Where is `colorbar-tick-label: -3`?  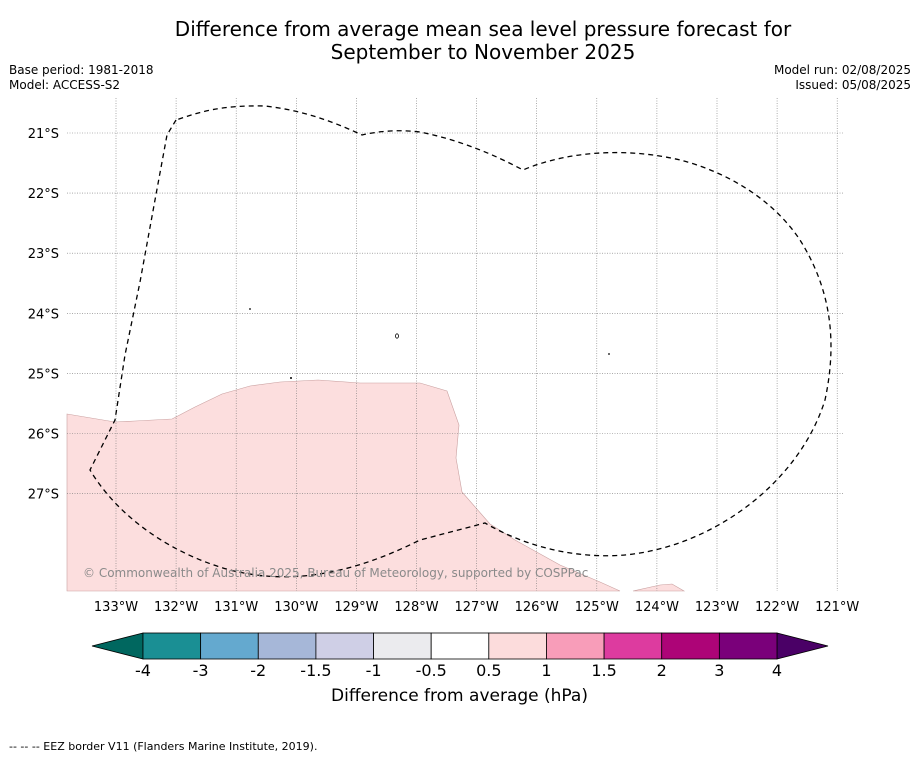 colorbar-tick-label: -3 is located at coordinates (201, 670).